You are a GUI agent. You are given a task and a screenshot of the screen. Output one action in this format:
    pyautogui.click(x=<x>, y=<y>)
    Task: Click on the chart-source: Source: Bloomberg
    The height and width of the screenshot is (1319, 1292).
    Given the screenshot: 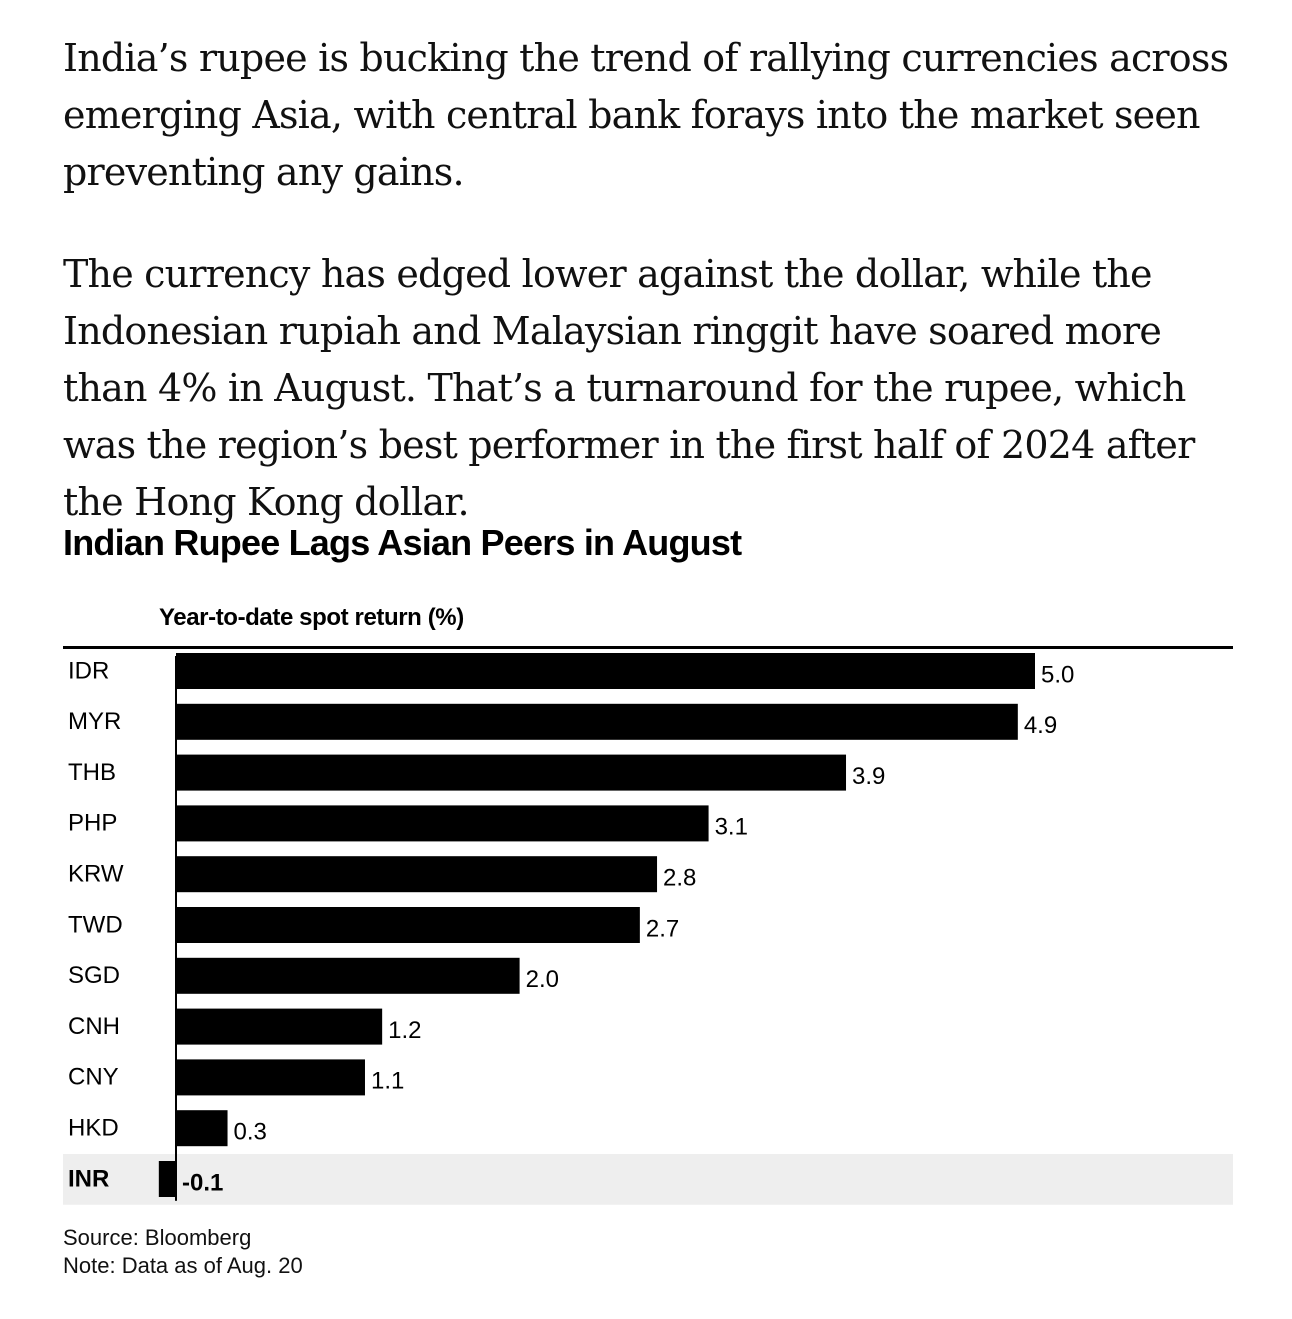 What is the action you would take?
    pyautogui.click(x=157, y=1237)
    